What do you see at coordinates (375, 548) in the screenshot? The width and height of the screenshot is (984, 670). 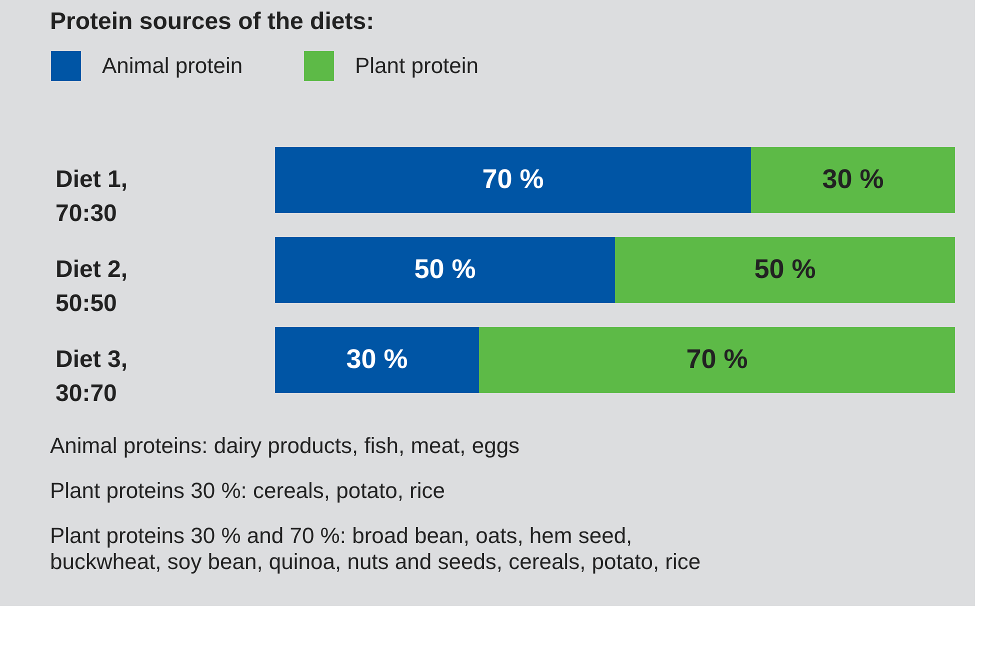 I see `text: Plant proteins 30 % and 70 %: broad bean, oats, hem seed, buckwheat, soy bean, quinoa, nuts and seeds, cereals, potato, rice` at bounding box center [375, 548].